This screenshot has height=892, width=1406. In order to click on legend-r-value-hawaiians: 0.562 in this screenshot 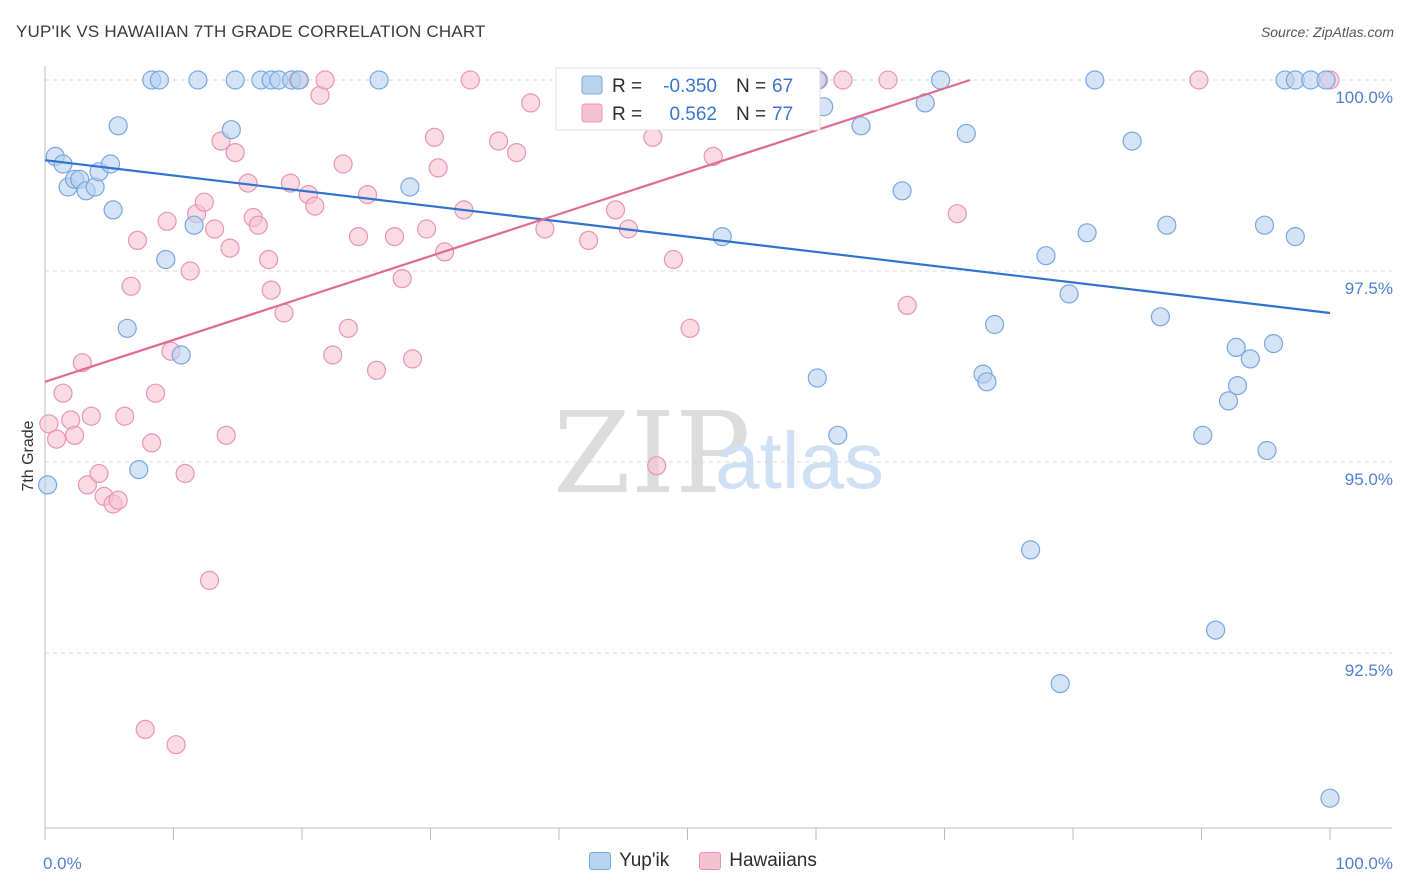, I will do `click(693, 114)`.